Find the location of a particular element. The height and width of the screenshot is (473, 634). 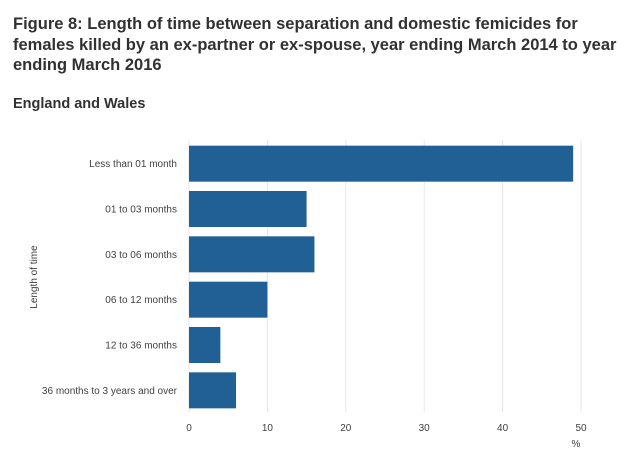

x-tick-label: 0 is located at coordinates (189, 428).